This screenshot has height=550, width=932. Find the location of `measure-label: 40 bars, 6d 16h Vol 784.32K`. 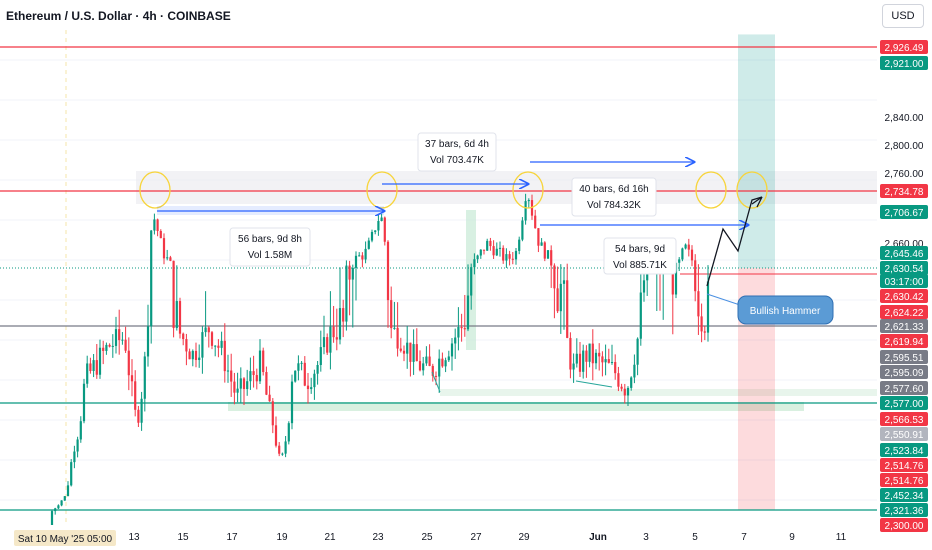

measure-label: 40 bars, 6d 16h Vol 784.32K is located at coordinates (614, 197).